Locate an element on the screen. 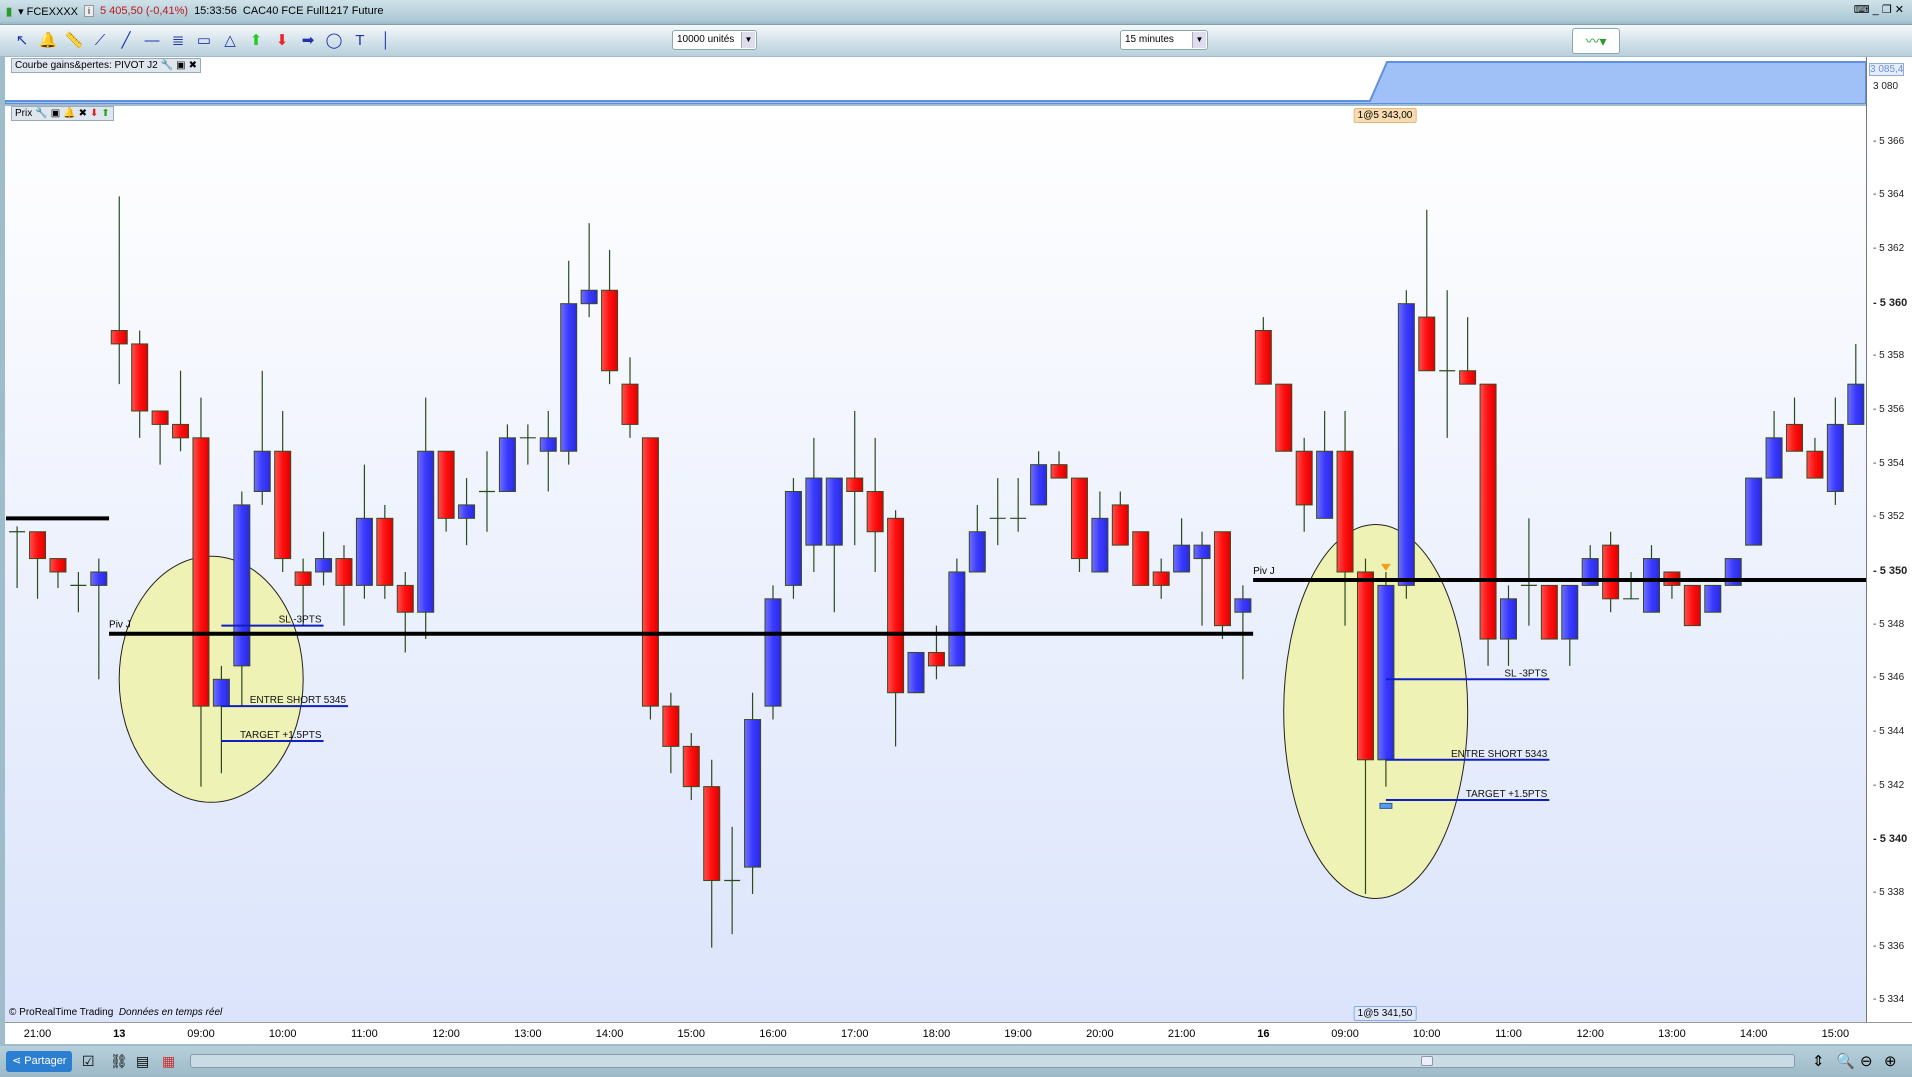 Image resolution: width=1912 pixels, height=1077 pixels. rectangle-icon: ▭ is located at coordinates (204, 40).